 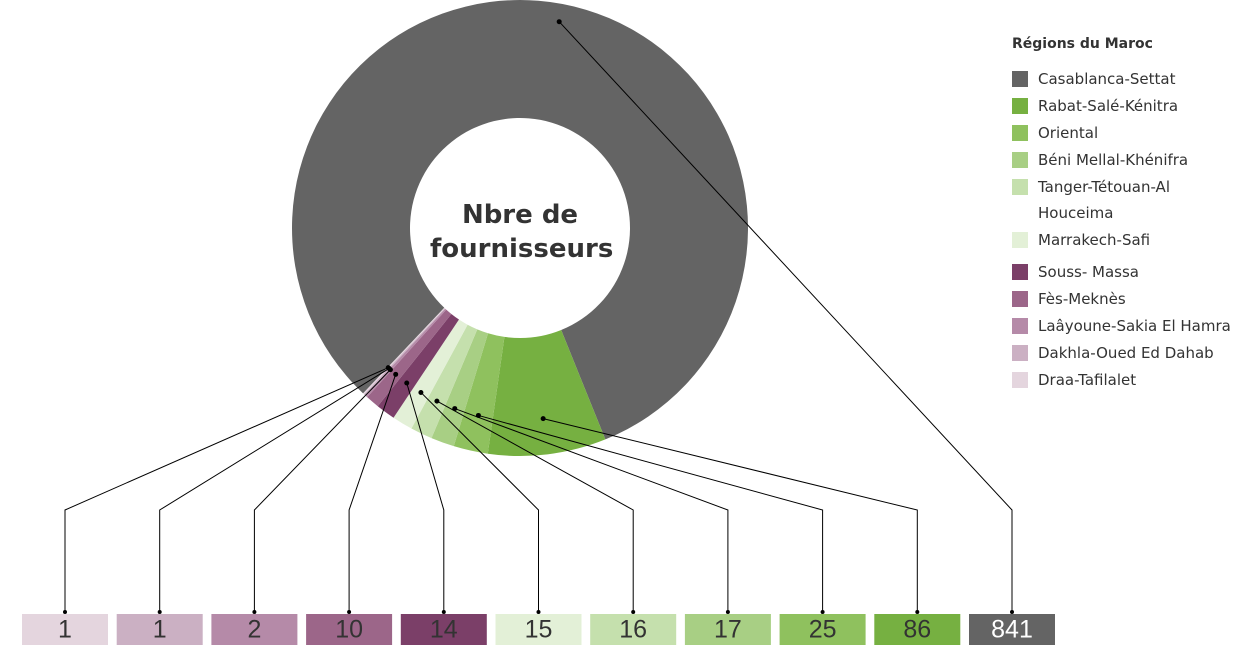 I want to click on value-label: 25, so click(x=823, y=630).